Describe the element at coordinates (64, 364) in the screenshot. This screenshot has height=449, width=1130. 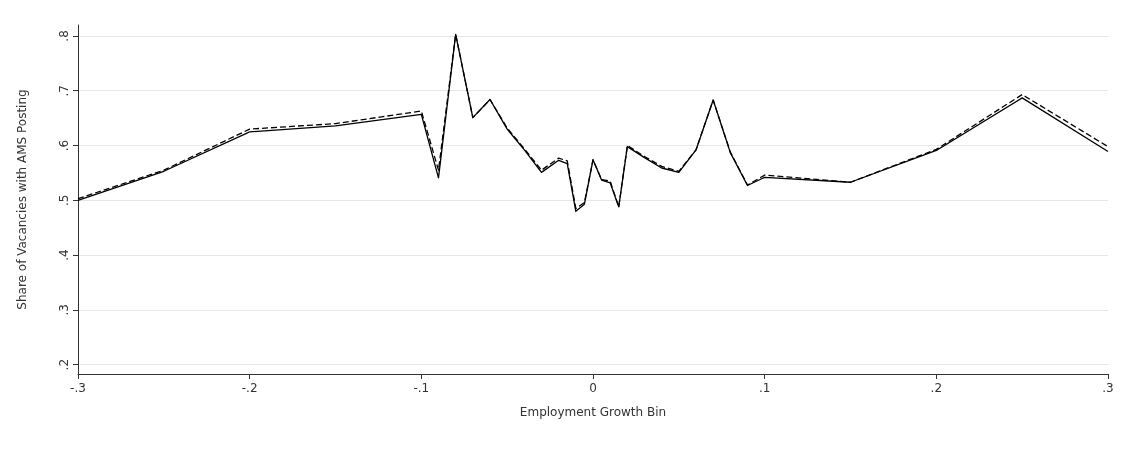
I see `y-tick-label: .2` at that location.